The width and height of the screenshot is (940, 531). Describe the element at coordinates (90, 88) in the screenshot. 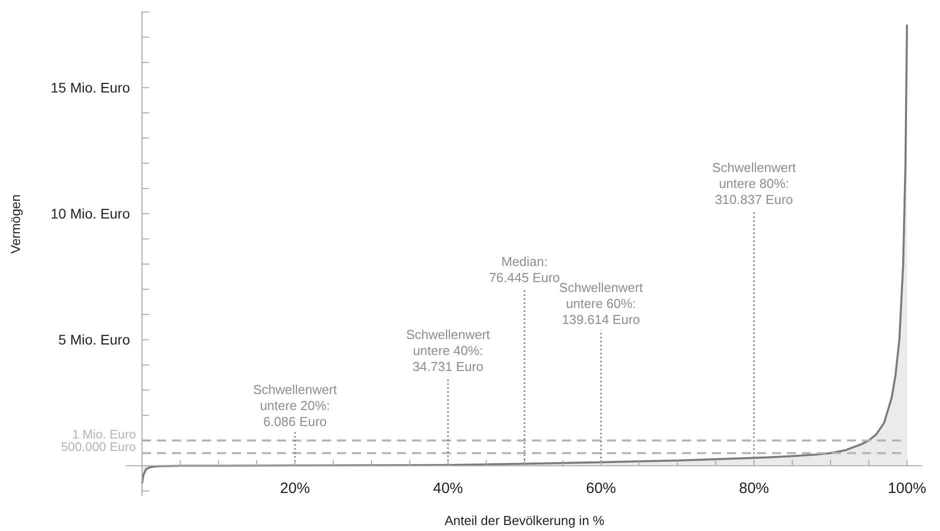

I see `y-tick-label: 15 Mio. Euro` at that location.